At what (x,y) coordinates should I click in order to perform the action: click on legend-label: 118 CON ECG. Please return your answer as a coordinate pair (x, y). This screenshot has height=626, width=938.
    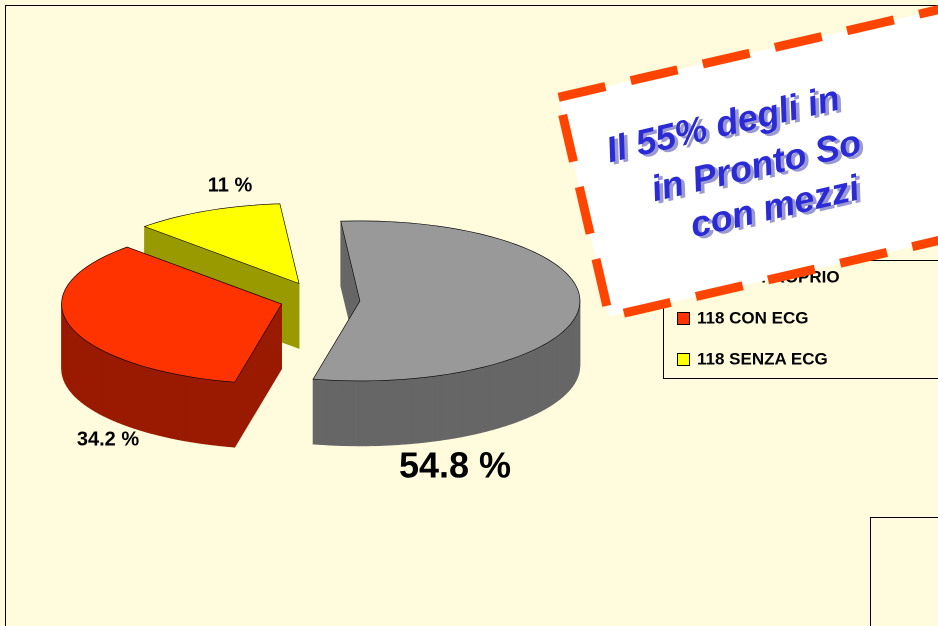
    Looking at the image, I should click on (753, 317).